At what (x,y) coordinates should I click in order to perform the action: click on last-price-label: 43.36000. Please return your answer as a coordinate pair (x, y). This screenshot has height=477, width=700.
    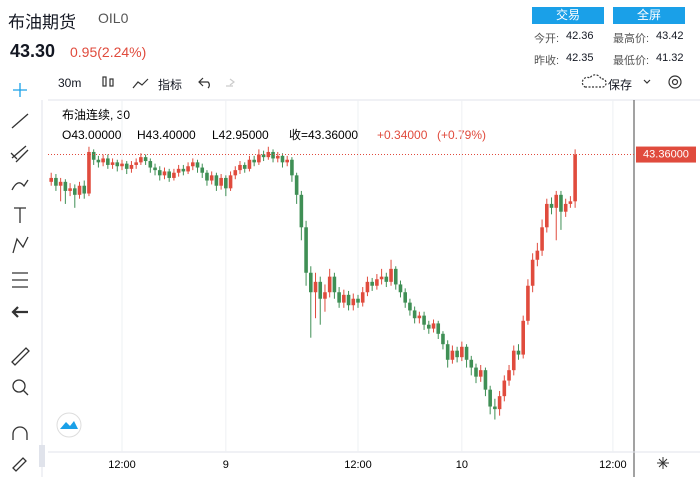
    Looking at the image, I should click on (666, 154).